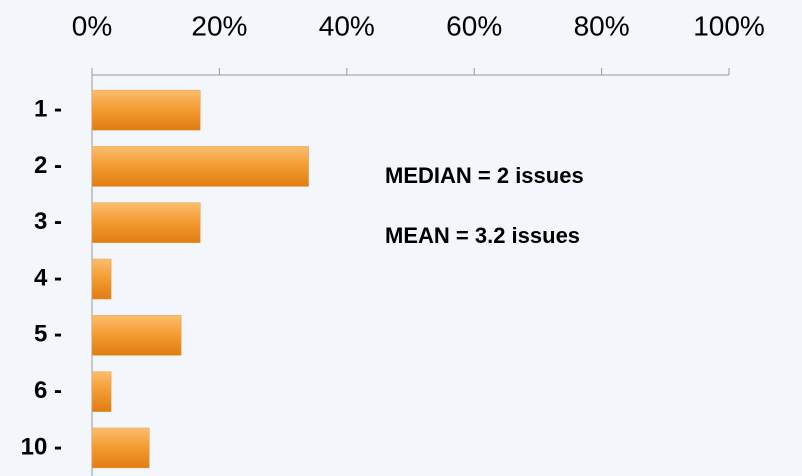  I want to click on annotation: MEDIAN = 2 issues, so click(484, 175).